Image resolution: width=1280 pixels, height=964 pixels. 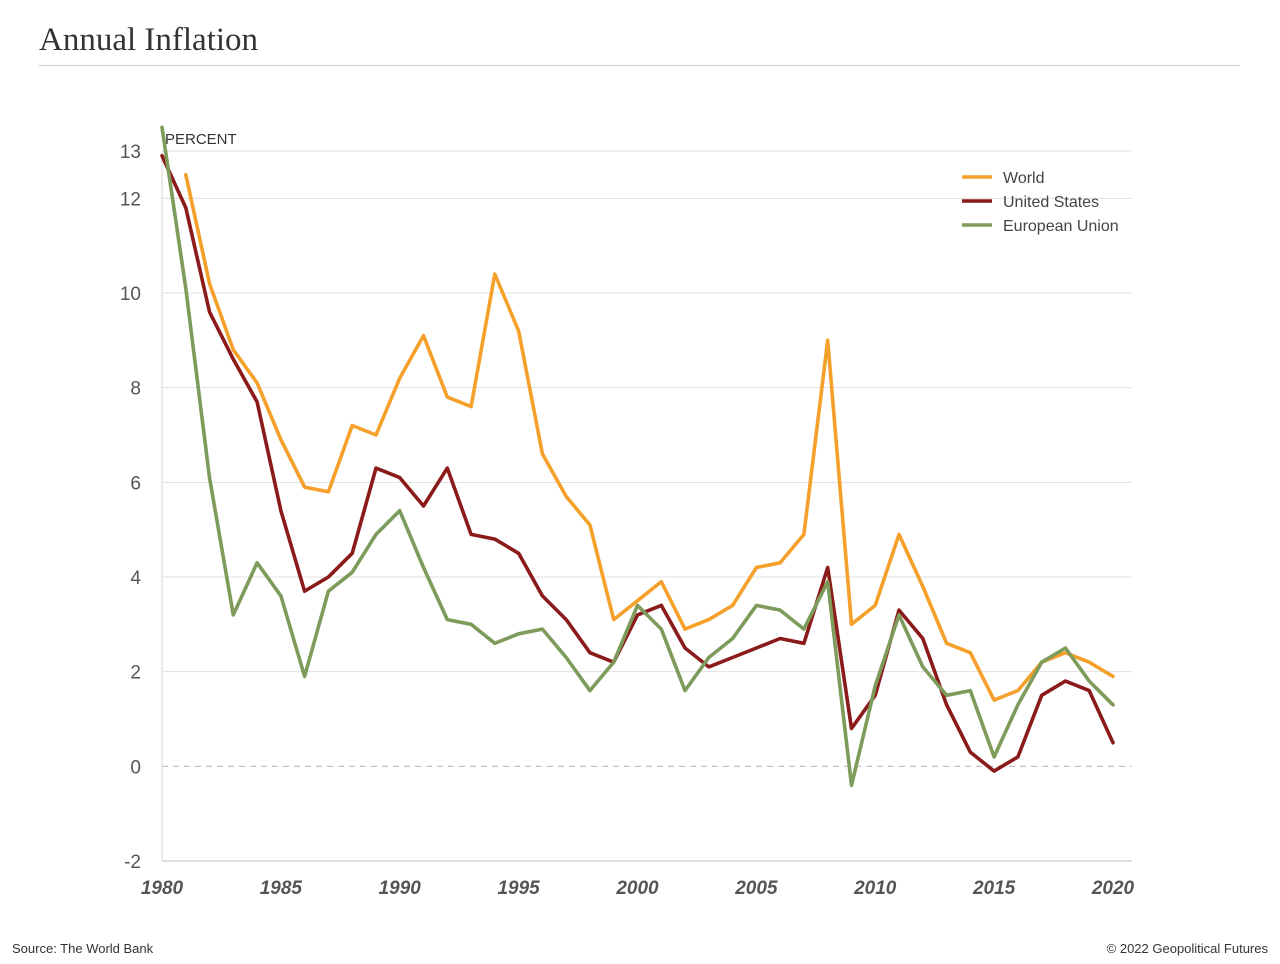 I want to click on x-tick-label: 2005, so click(x=756, y=888).